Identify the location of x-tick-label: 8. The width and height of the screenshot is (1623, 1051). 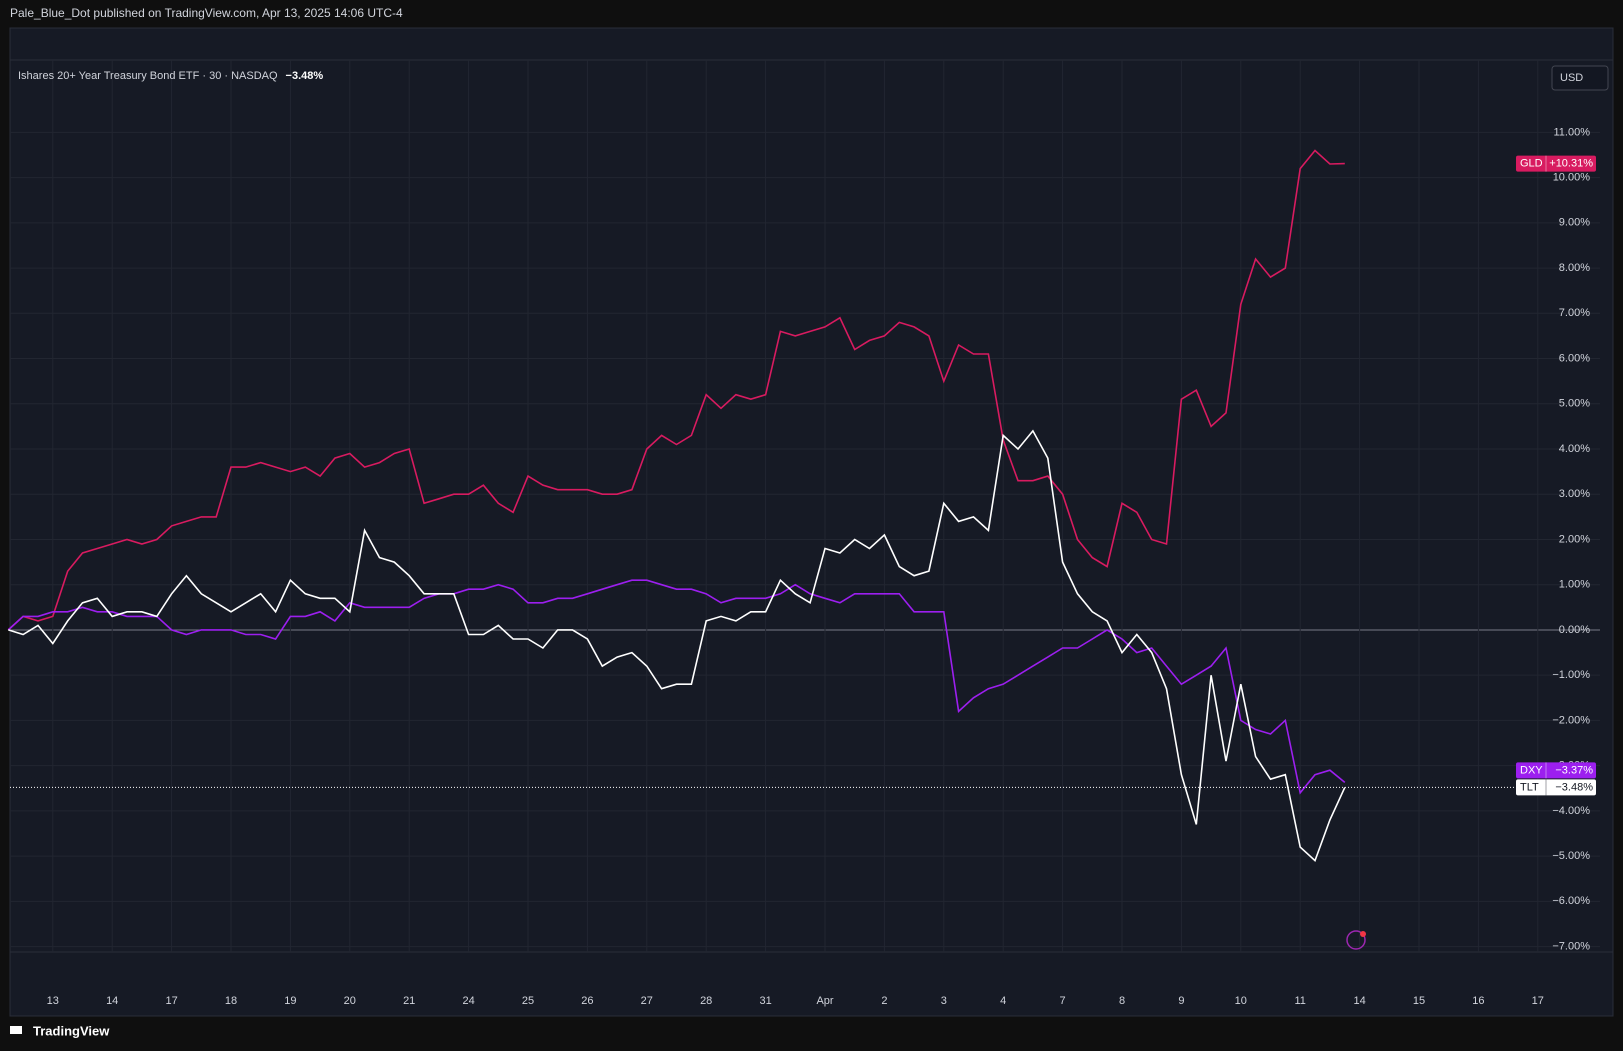
(1122, 1001).